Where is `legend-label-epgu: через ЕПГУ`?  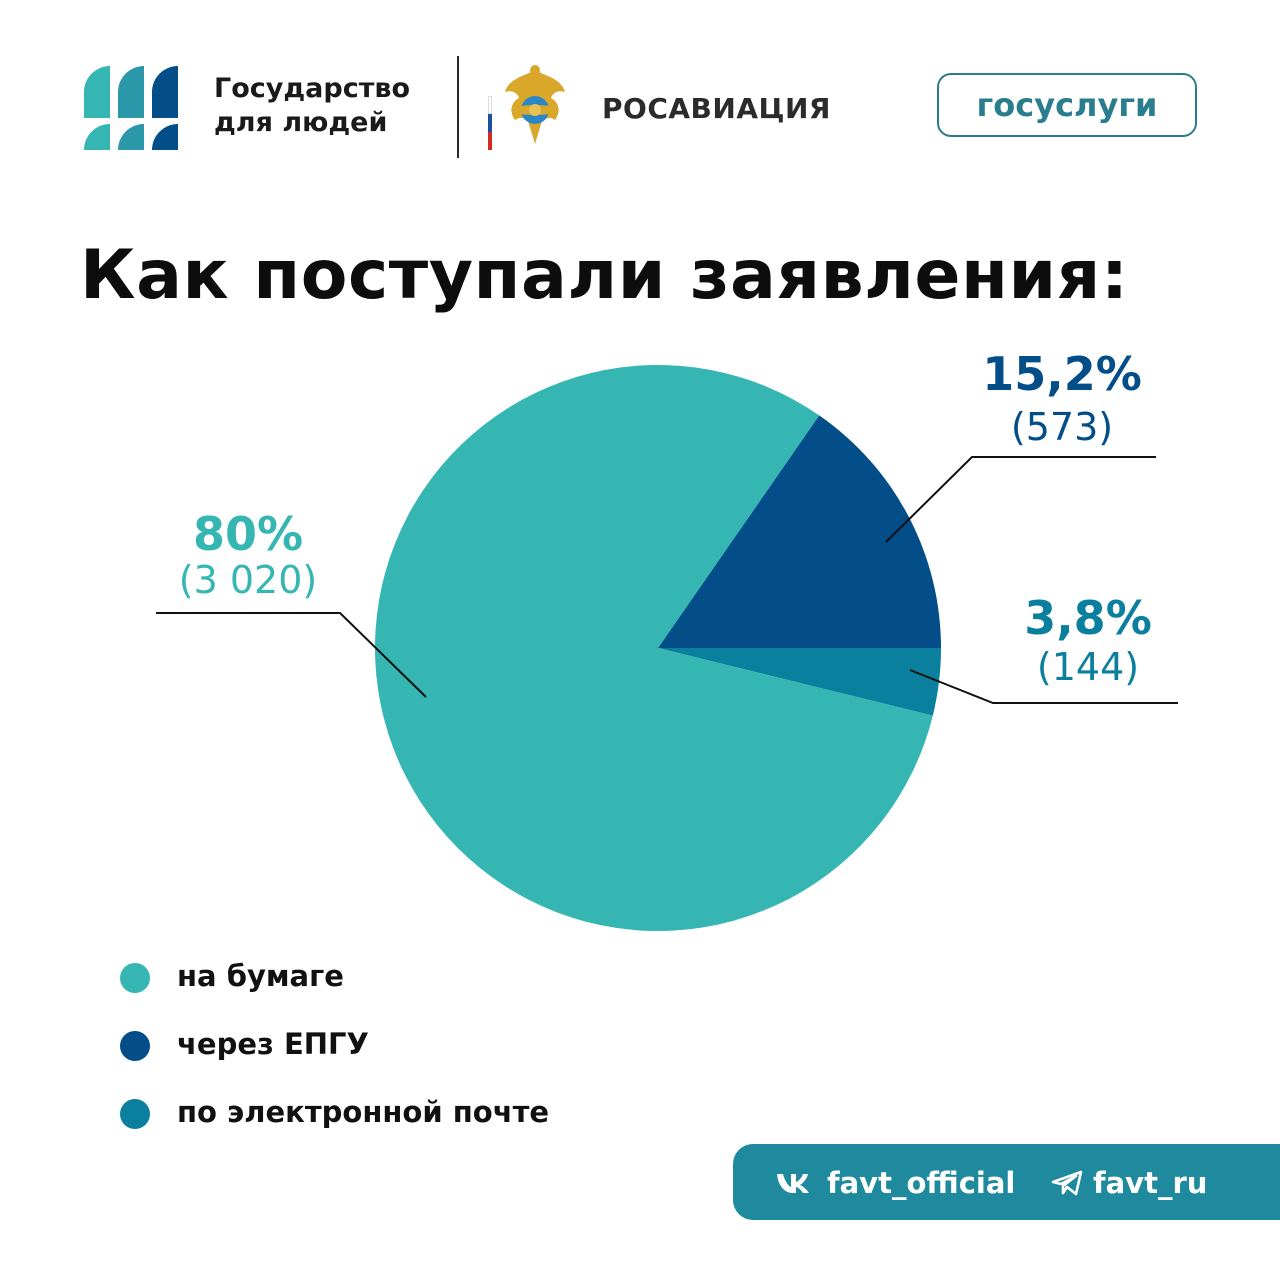
legend-label-epgu: через ЕПГУ is located at coordinates (273, 1044).